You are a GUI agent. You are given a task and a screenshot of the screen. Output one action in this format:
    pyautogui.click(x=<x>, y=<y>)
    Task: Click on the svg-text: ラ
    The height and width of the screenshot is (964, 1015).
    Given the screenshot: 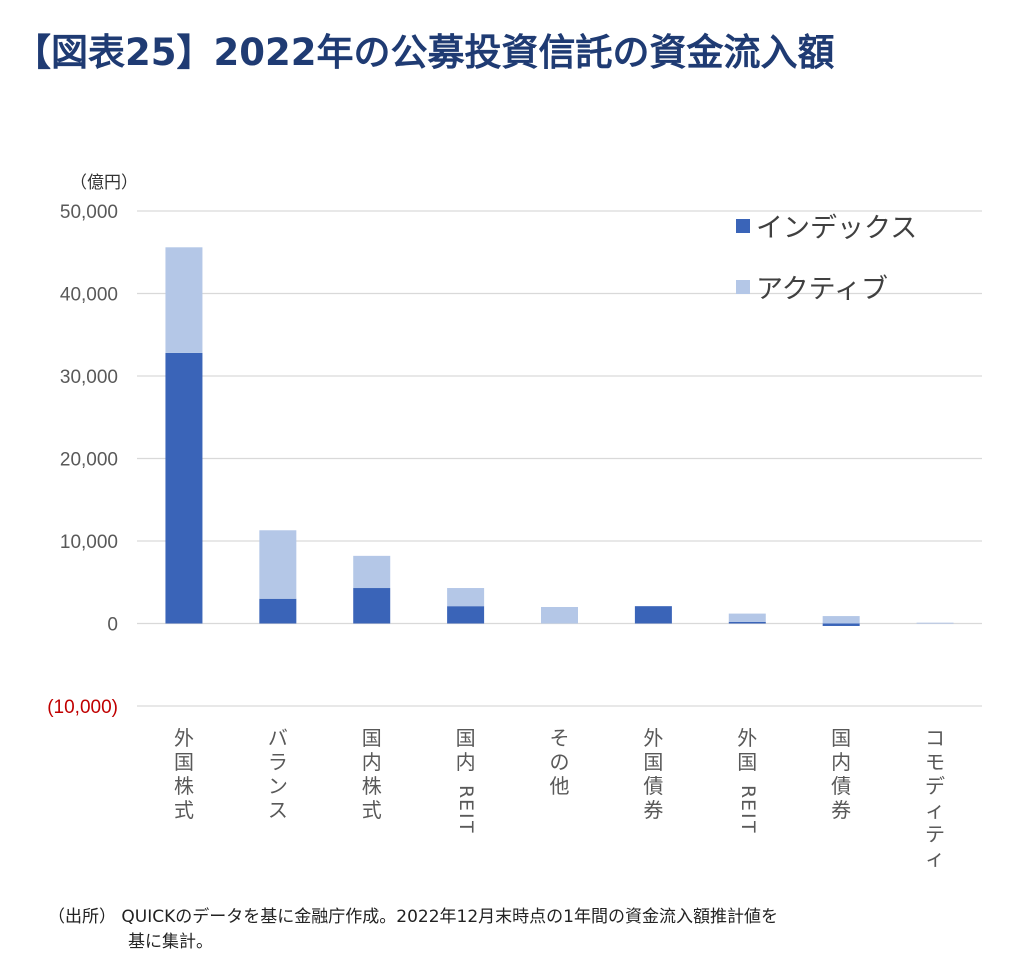 What is the action you would take?
    pyautogui.click(x=278, y=762)
    